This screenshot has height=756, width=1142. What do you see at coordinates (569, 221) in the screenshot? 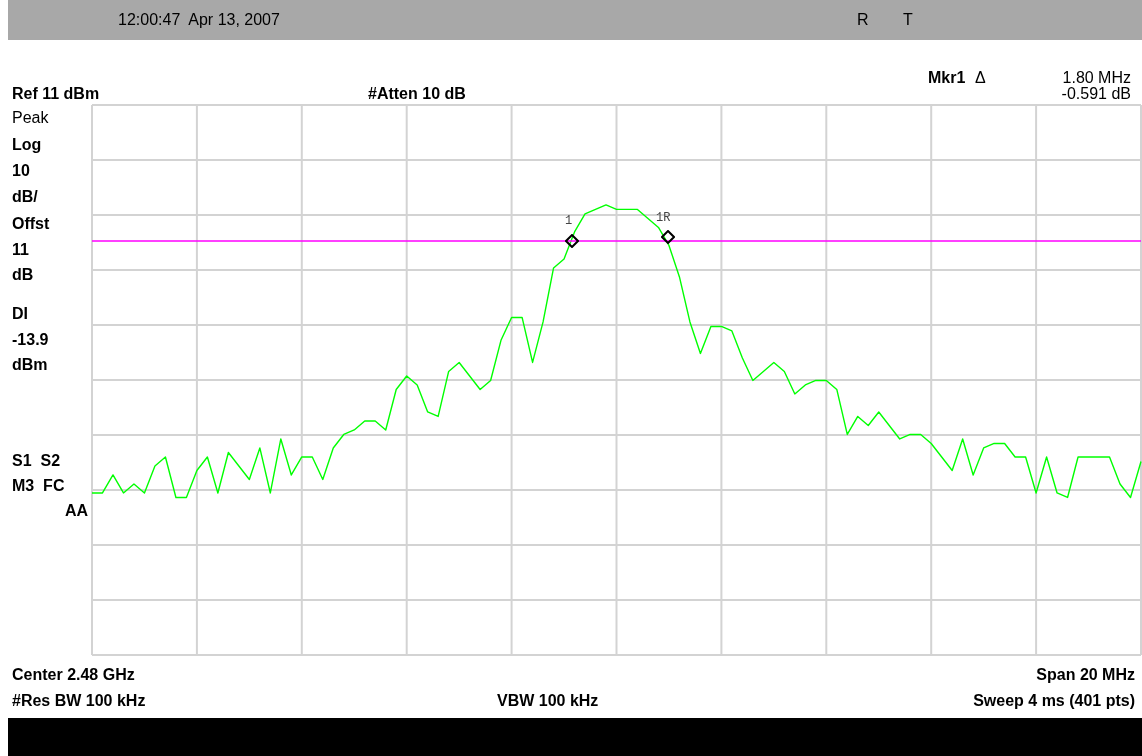
I see `annotation: 1` at bounding box center [569, 221].